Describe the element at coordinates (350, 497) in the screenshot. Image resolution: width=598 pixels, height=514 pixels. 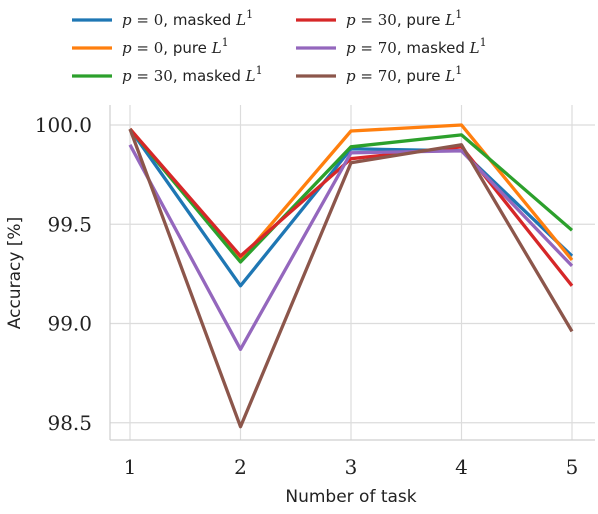
I see `x-axis-label: Number of task` at that location.